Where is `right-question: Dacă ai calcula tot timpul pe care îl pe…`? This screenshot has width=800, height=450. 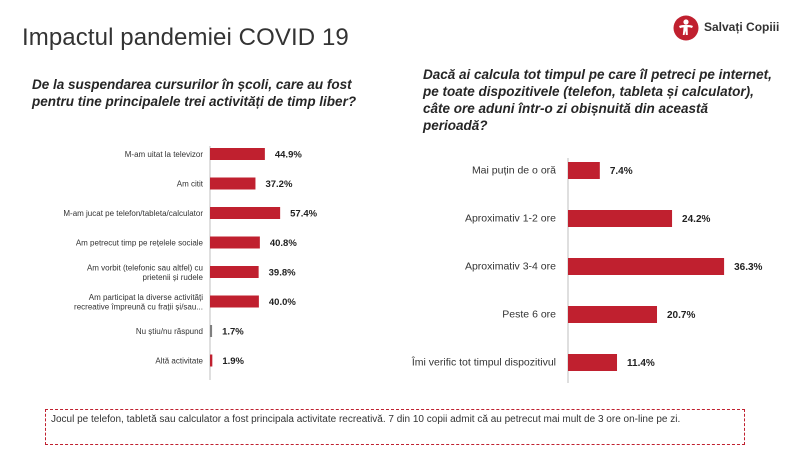
right-question: Dacă ai calcula tot timpul pe care îl pe… is located at coordinates (597, 100).